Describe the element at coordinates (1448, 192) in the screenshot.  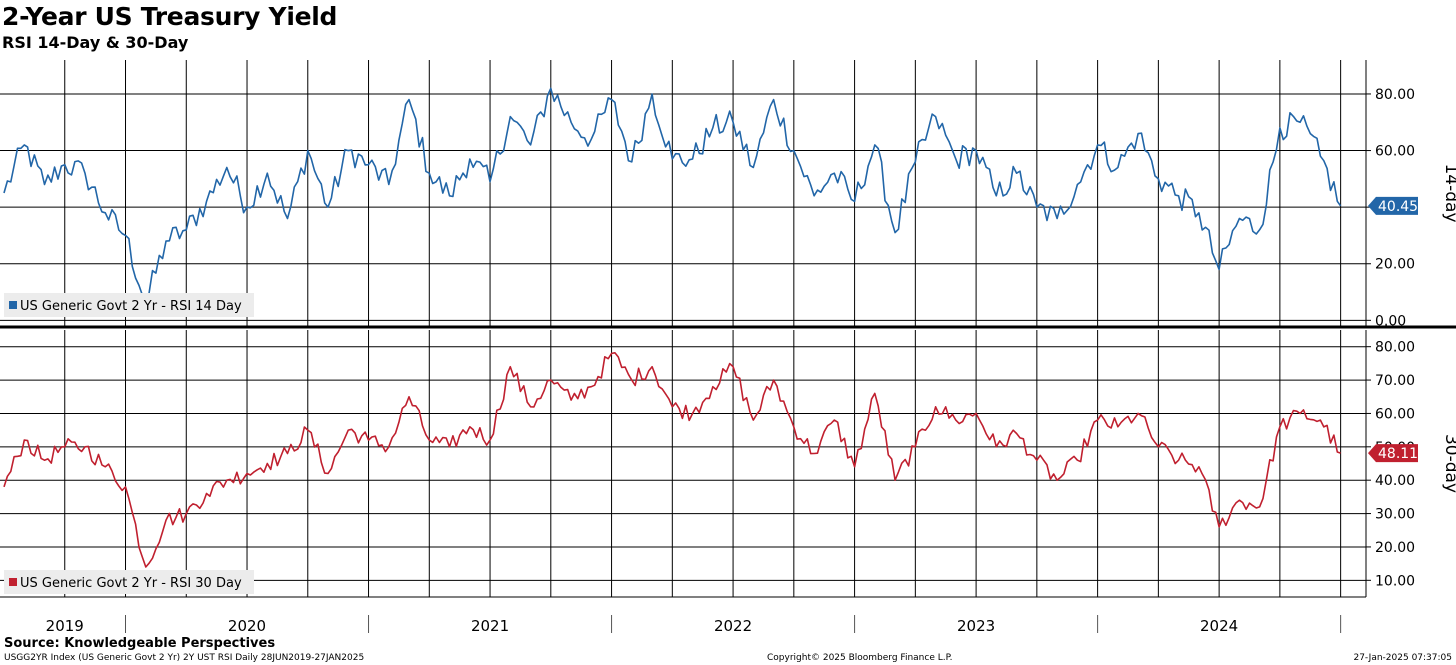
I see `panel-side-label: 14-day` at that location.